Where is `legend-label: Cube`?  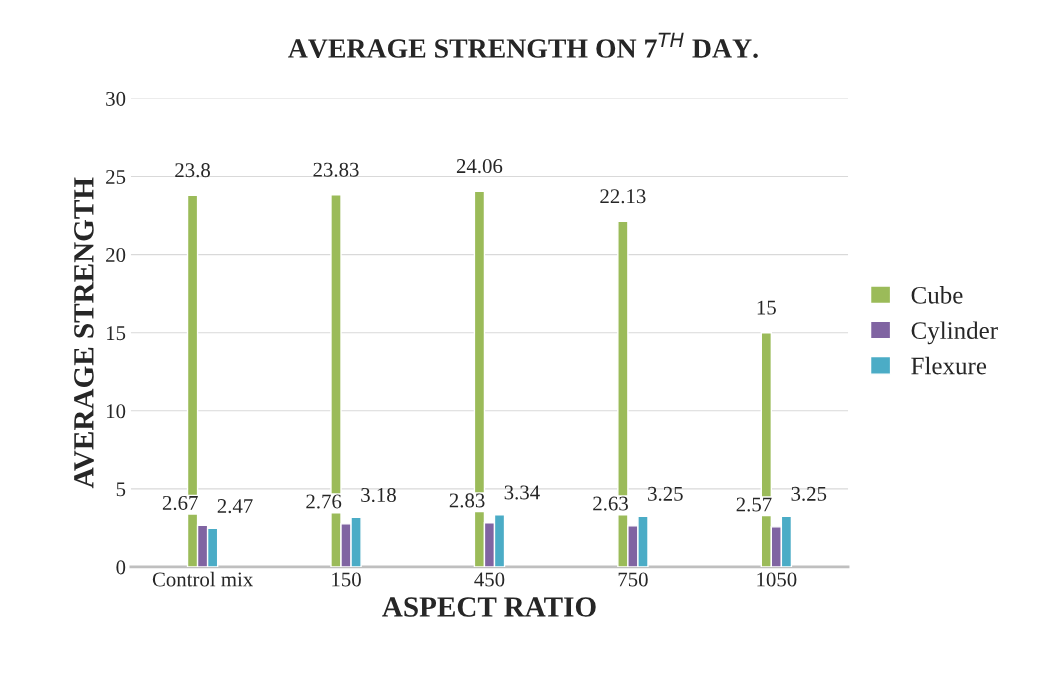
legend-label: Cube is located at coordinates (937, 295).